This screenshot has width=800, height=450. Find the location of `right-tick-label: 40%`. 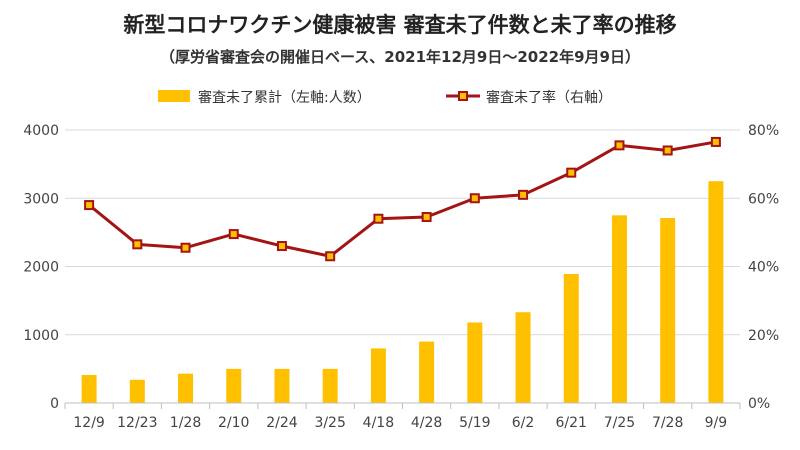

right-tick-label: 40% is located at coordinates (763, 268).